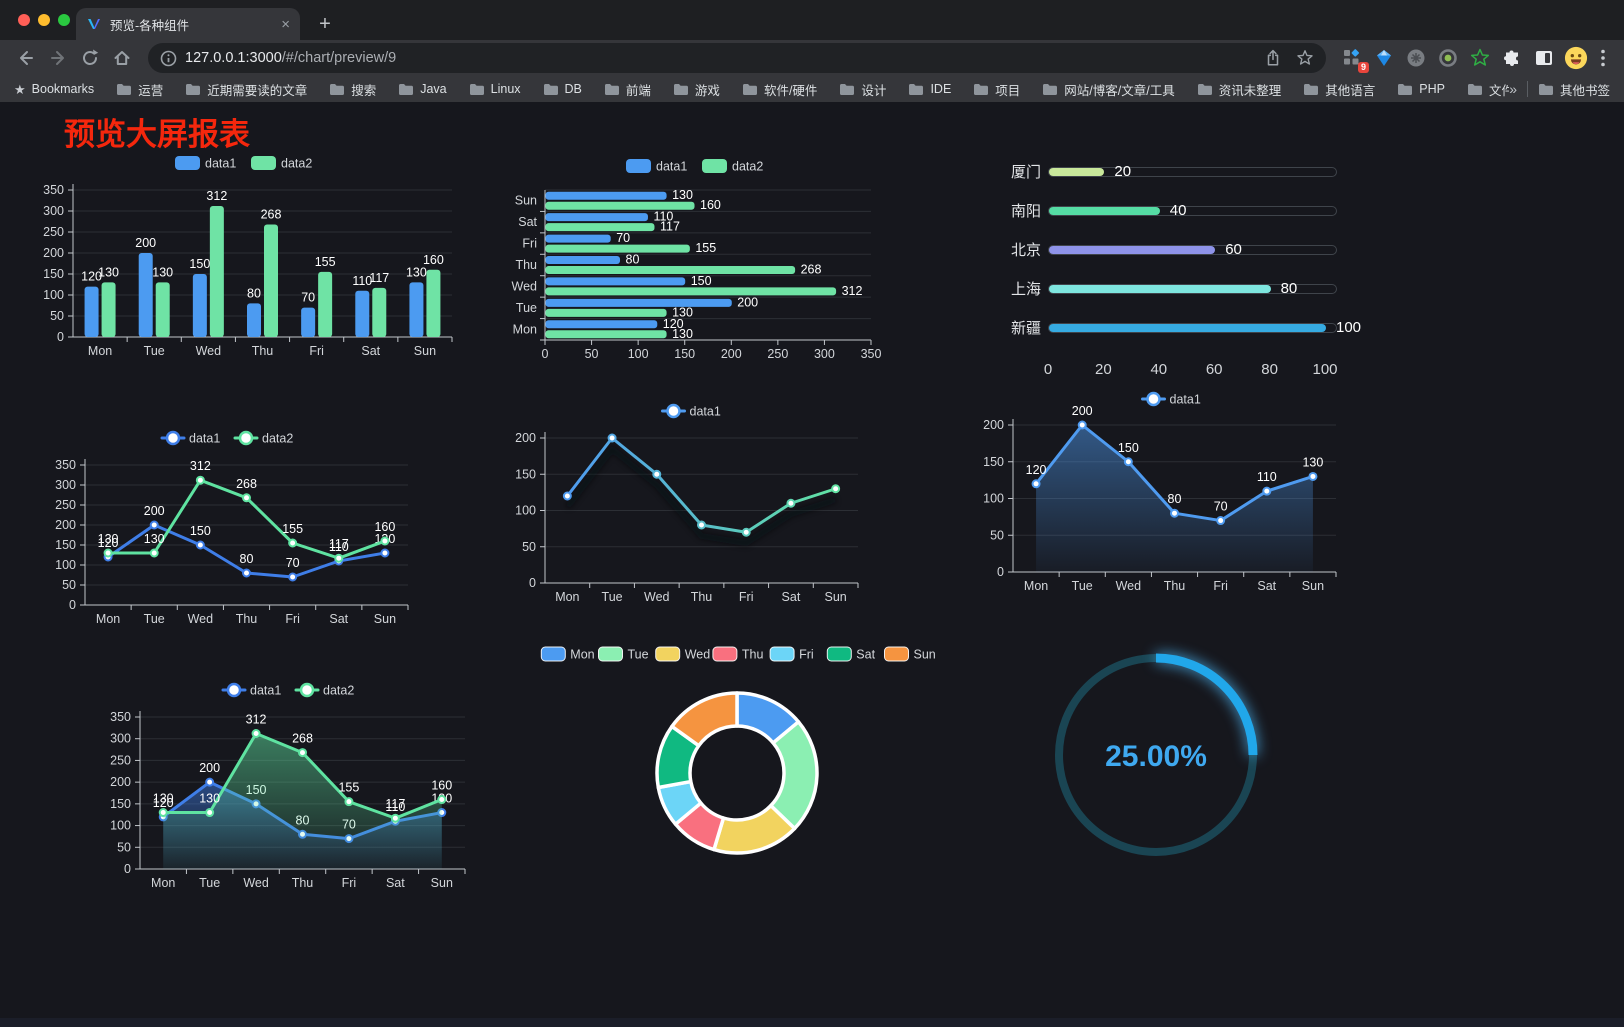  What do you see at coordinates (24, 20) in the screenshot?
I see `close-window-button` at bounding box center [24, 20].